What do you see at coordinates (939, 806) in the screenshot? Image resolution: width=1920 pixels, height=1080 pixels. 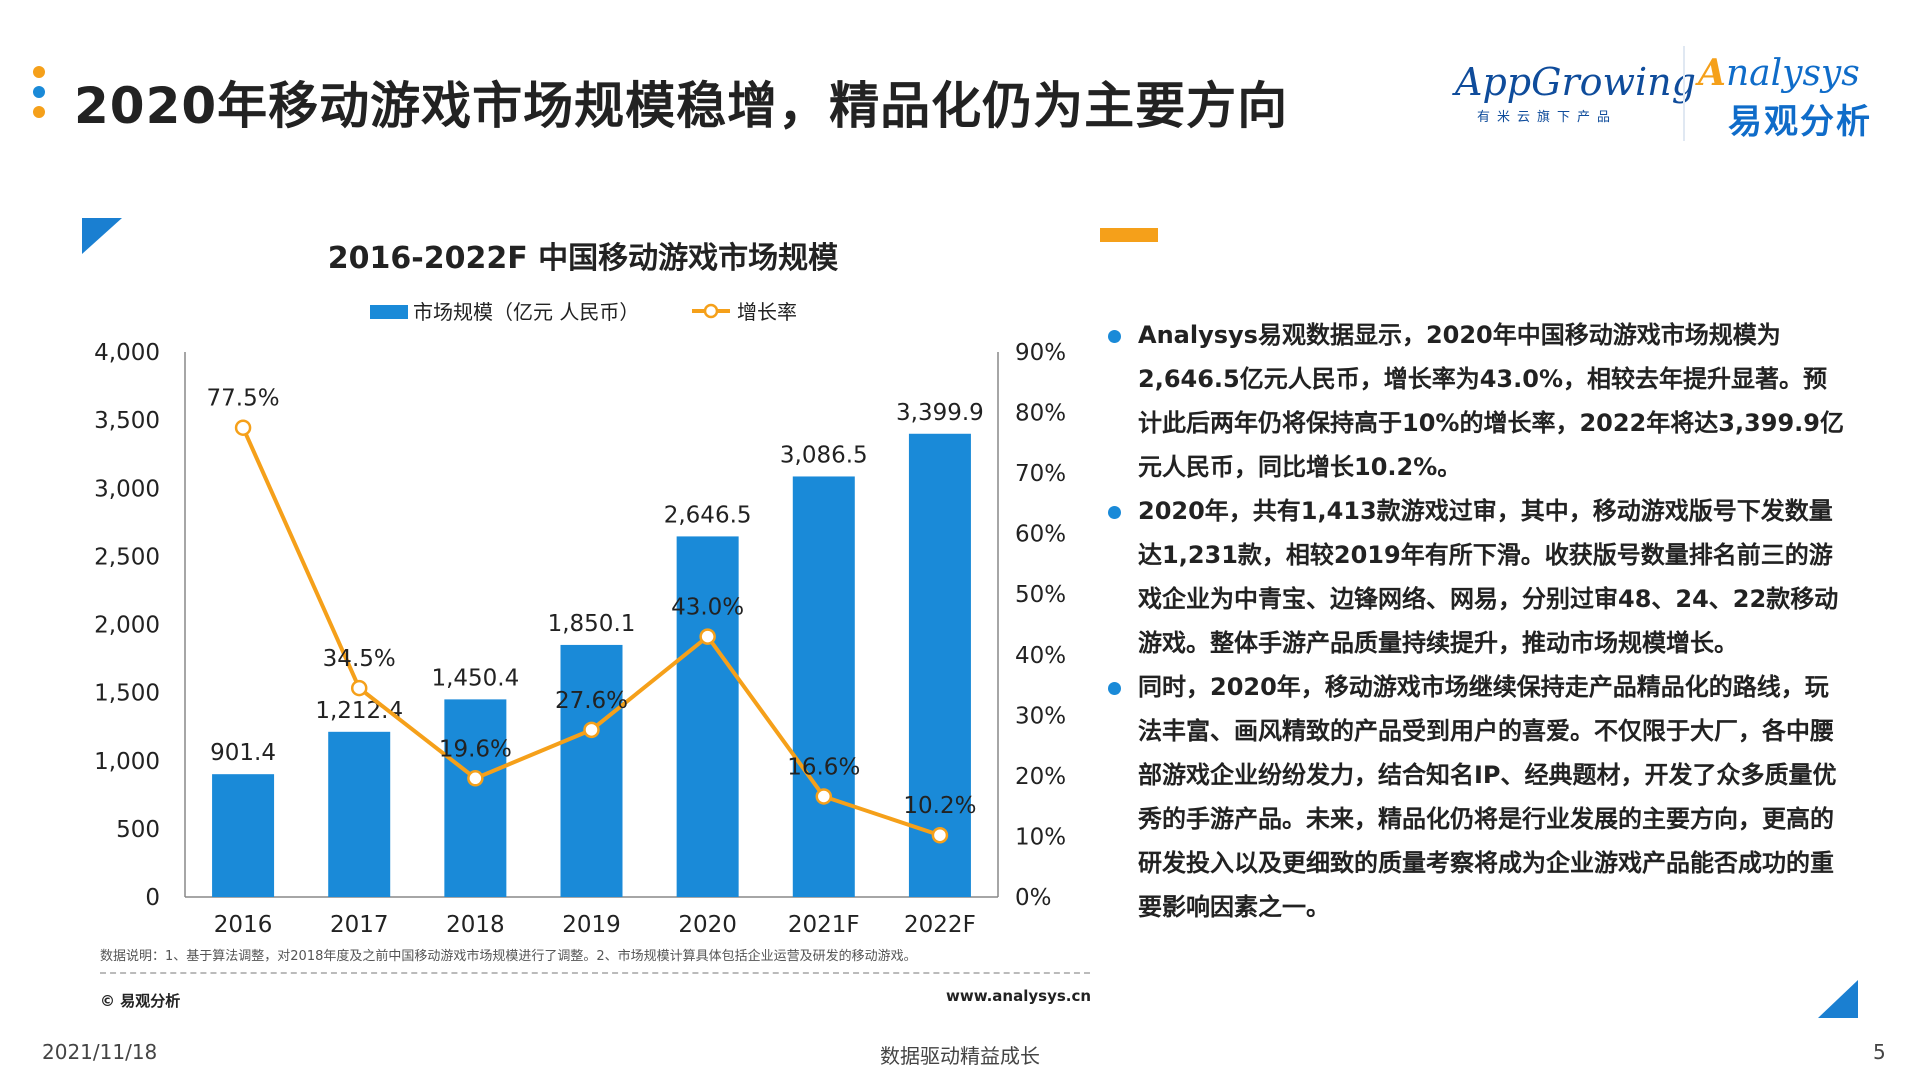 I see `line-value-label: 10.2%` at bounding box center [939, 806].